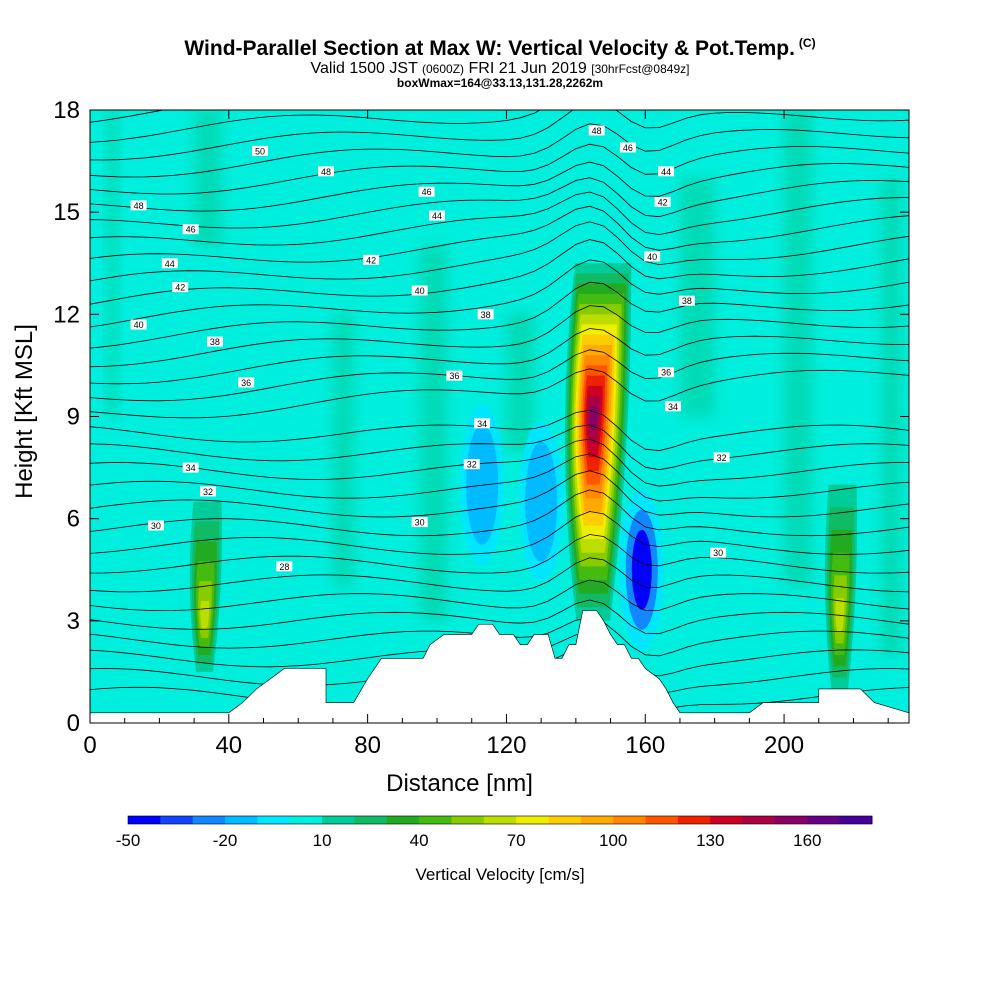 Image resolution: width=1000 pixels, height=1000 pixels. Describe the element at coordinates (73, 723) in the screenshot. I see `y-tick-label: 0` at that location.